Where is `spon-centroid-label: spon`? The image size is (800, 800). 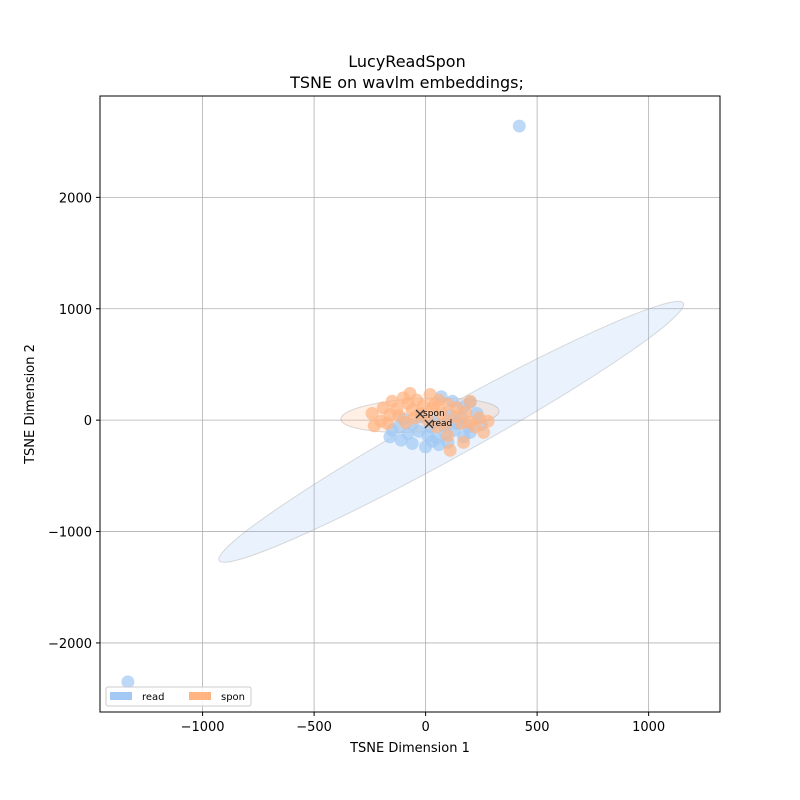 spon-centroid-label: spon is located at coordinates (434, 414).